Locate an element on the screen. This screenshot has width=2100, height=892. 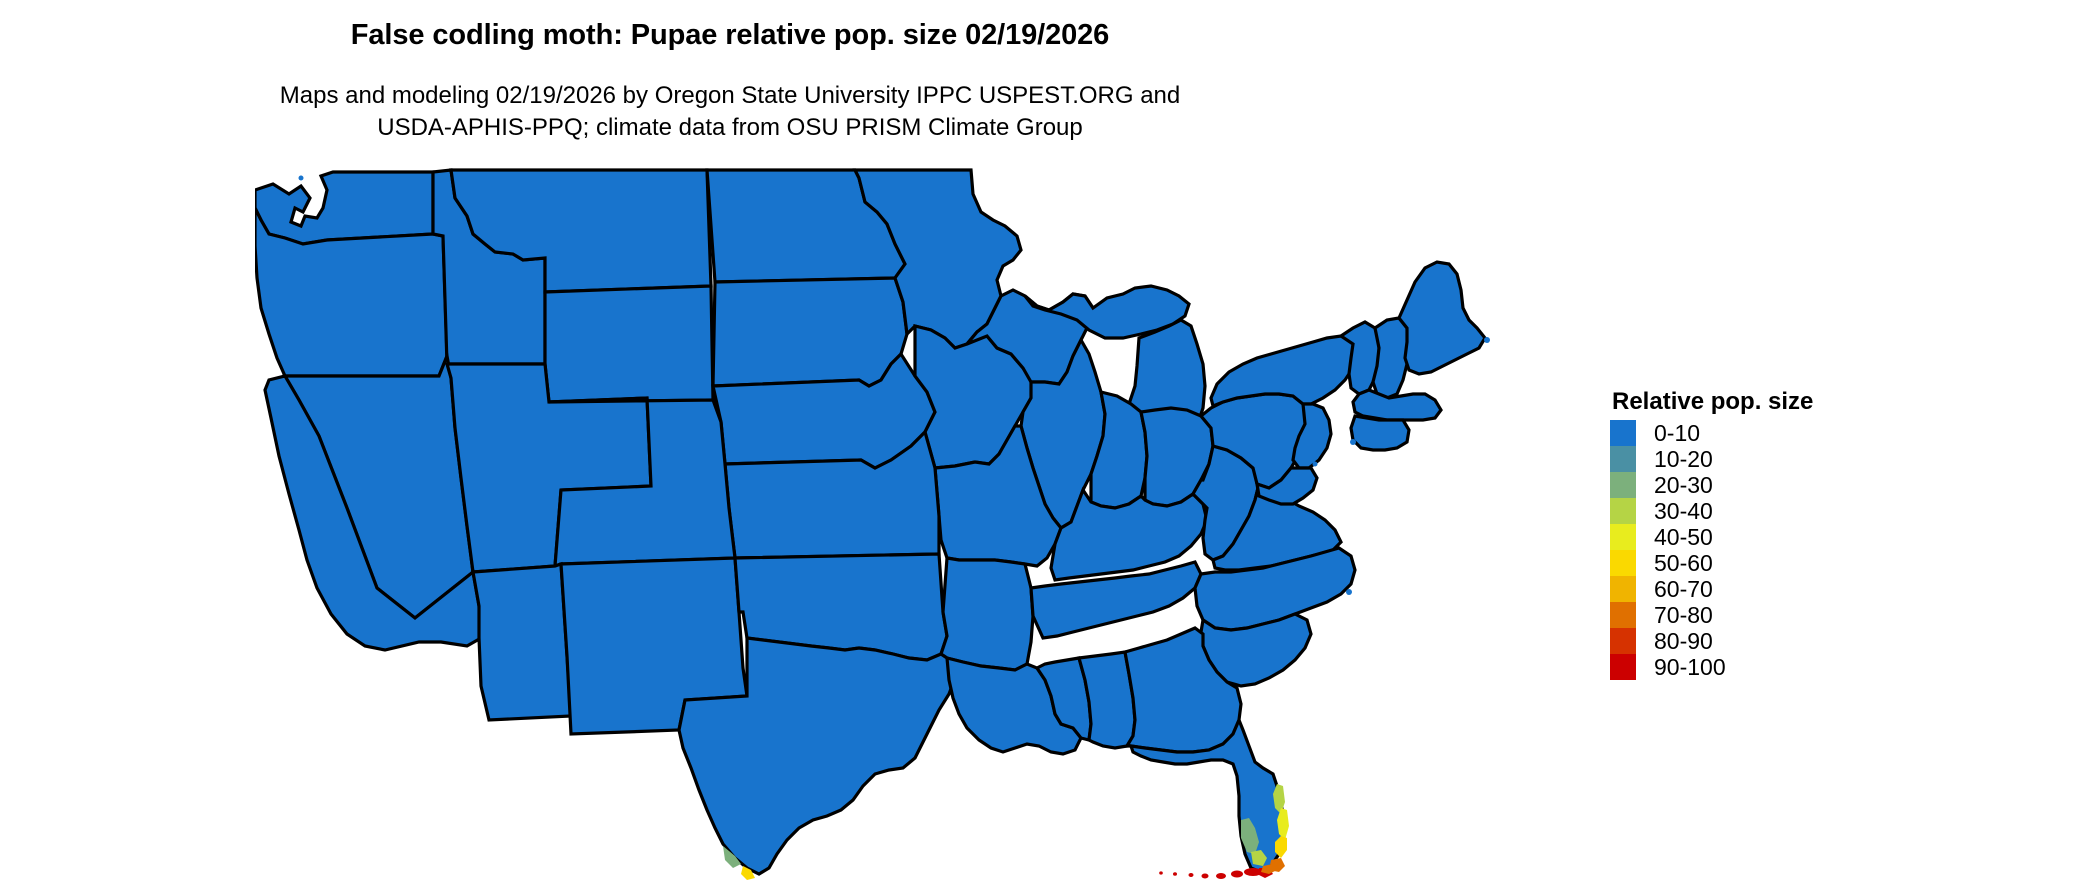
legend-item-label: 0-10 is located at coordinates (1677, 433).